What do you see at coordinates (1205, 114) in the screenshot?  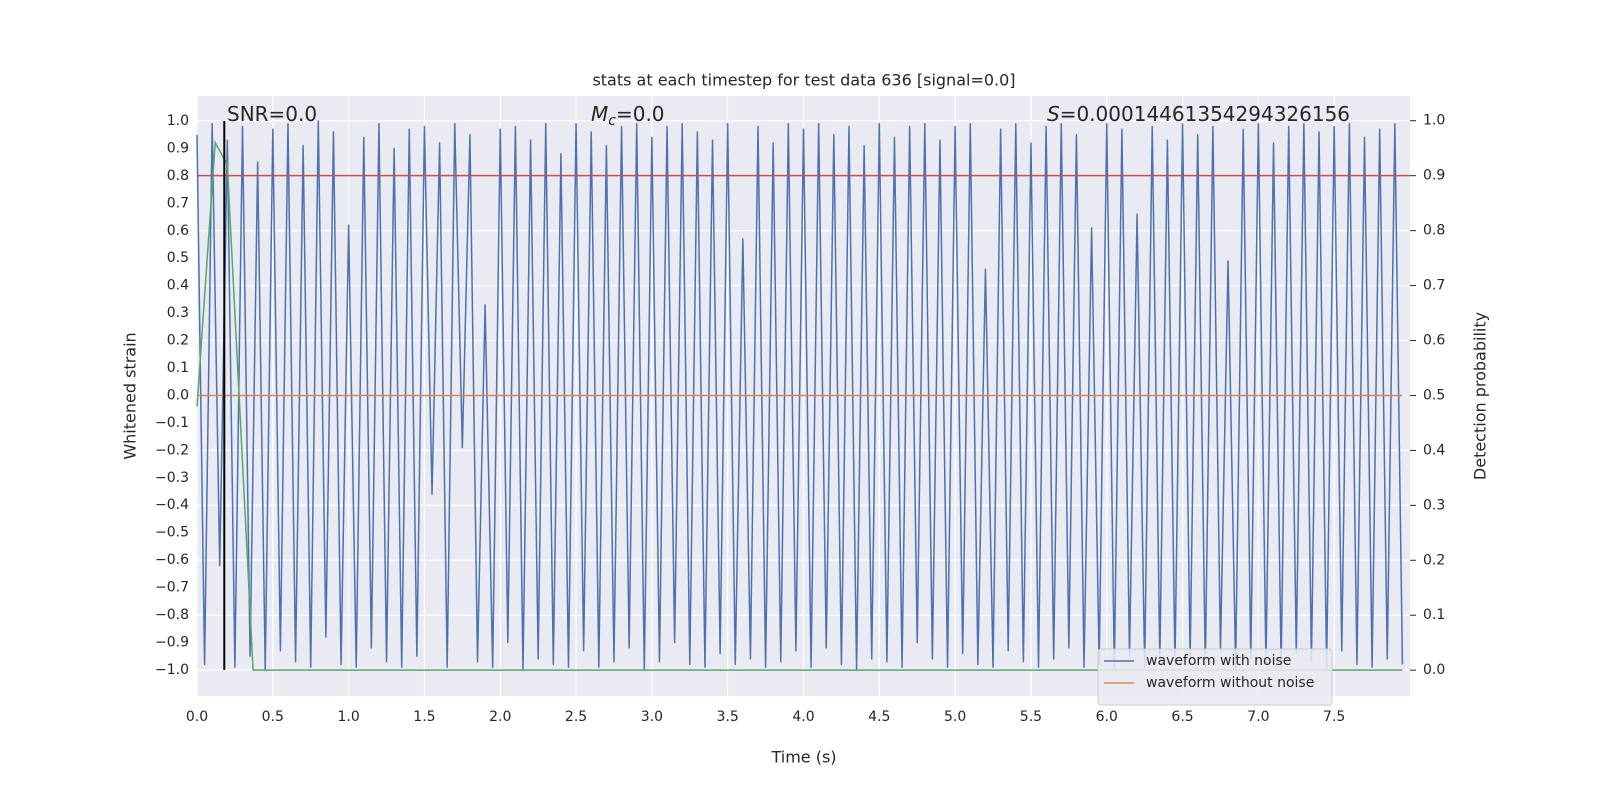 I see `annotation-text: =0.00014461354294326156` at bounding box center [1205, 114].